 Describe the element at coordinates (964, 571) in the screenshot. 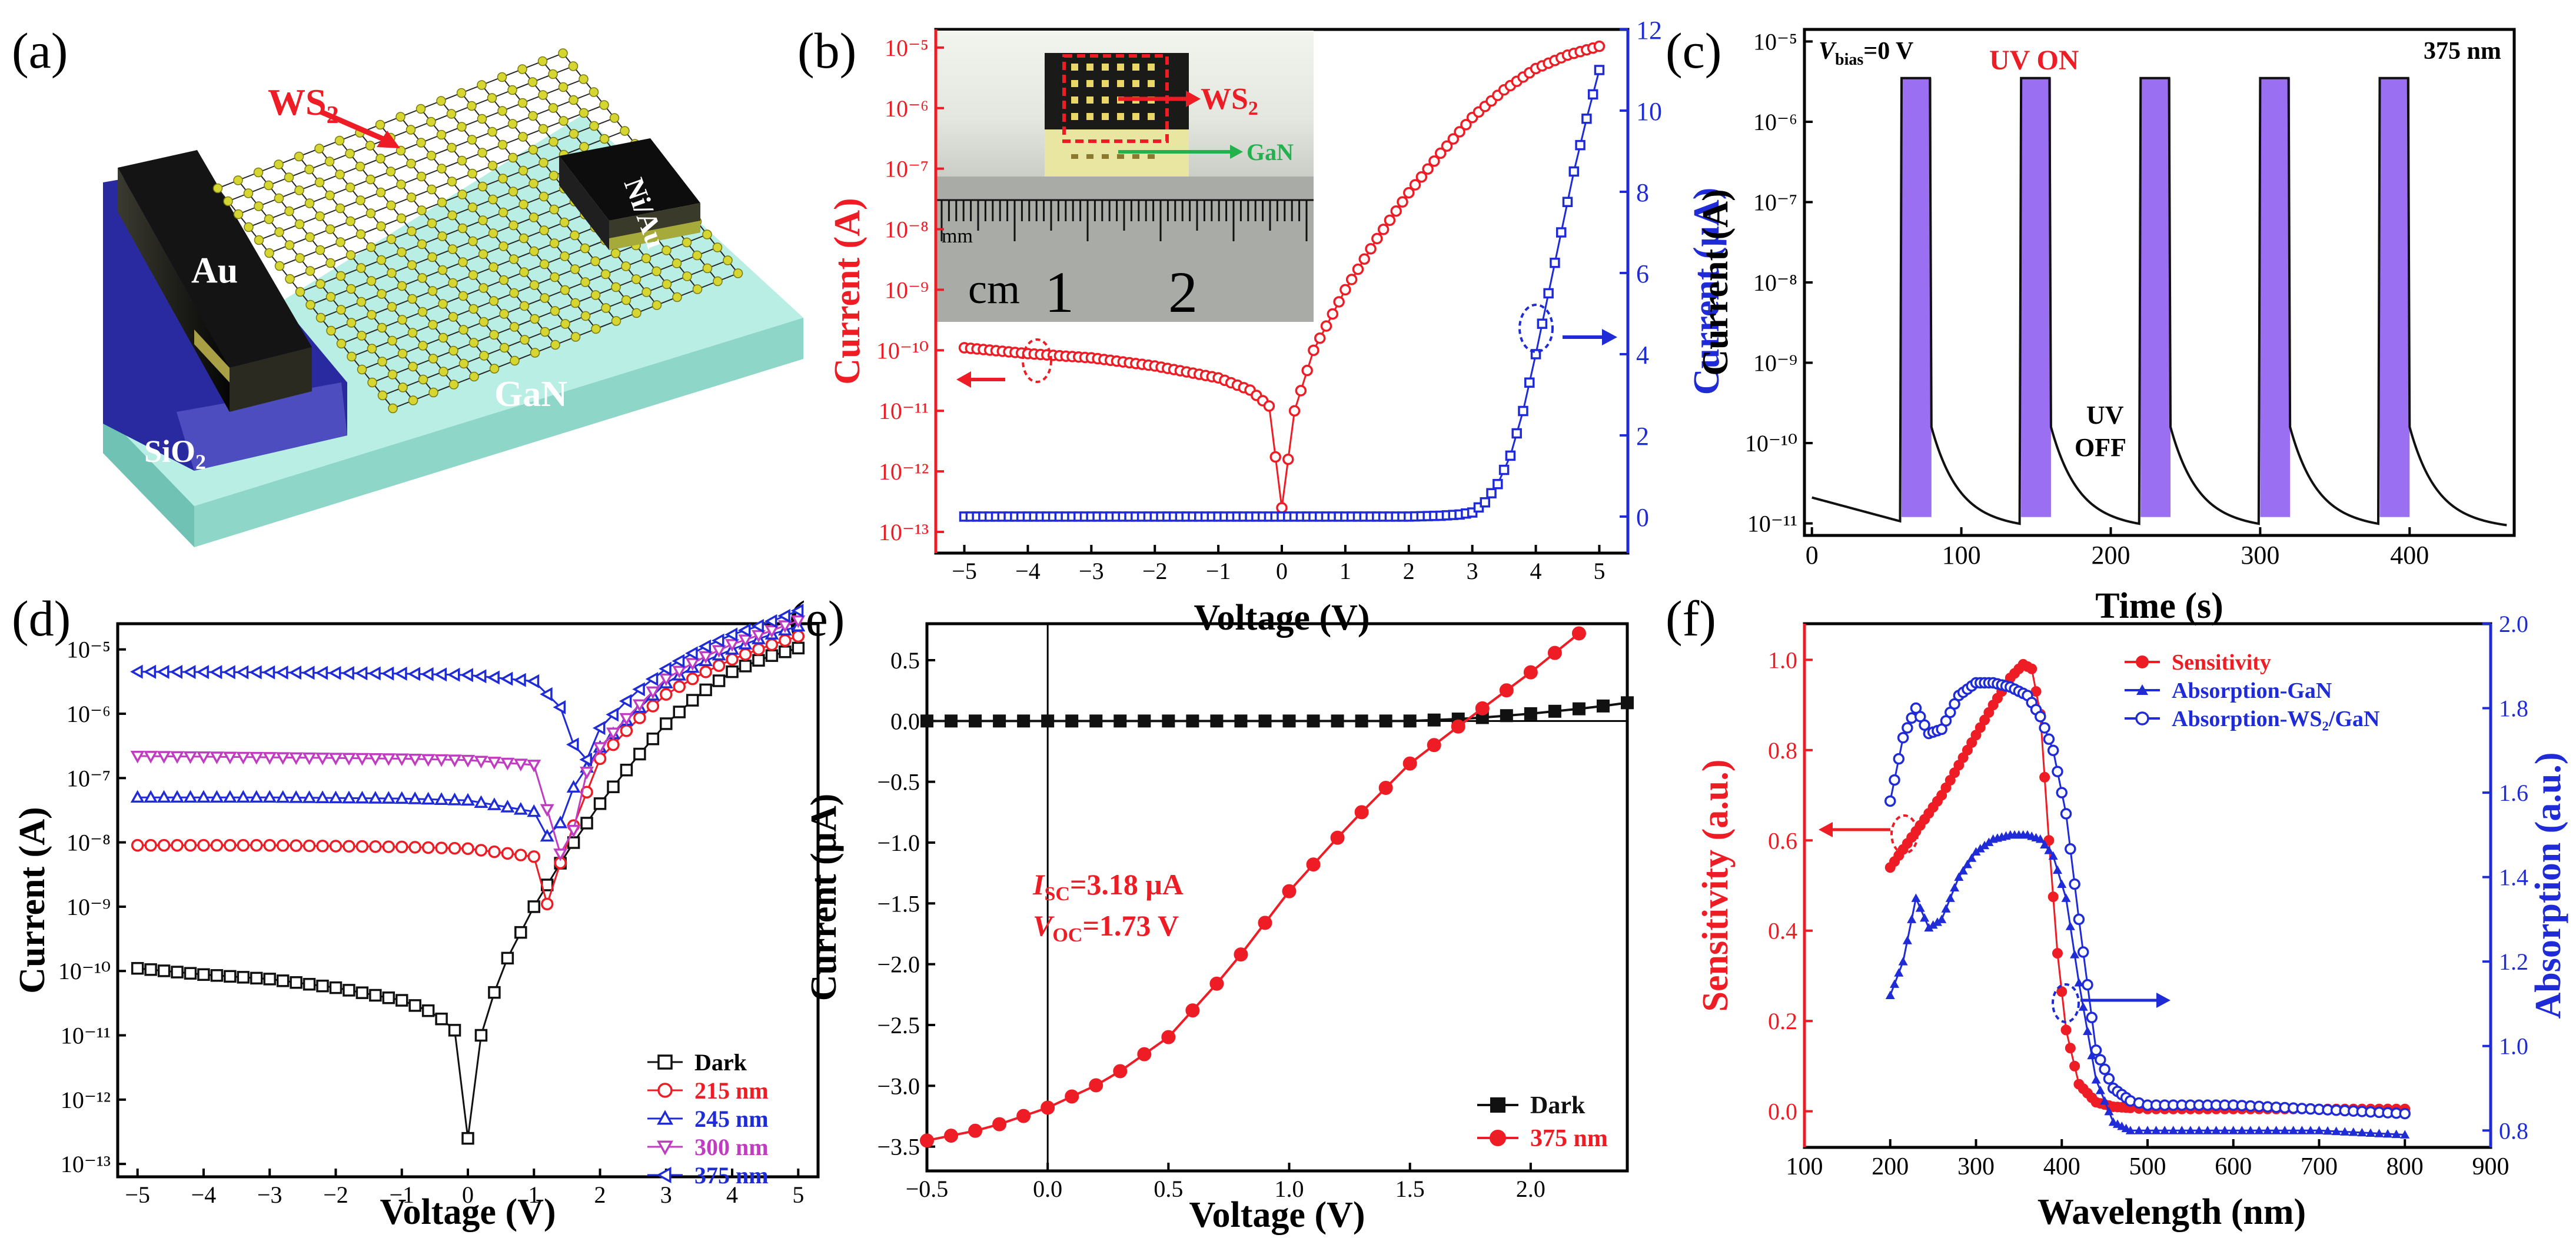

I see `panel-b-xtick-label: −5` at that location.